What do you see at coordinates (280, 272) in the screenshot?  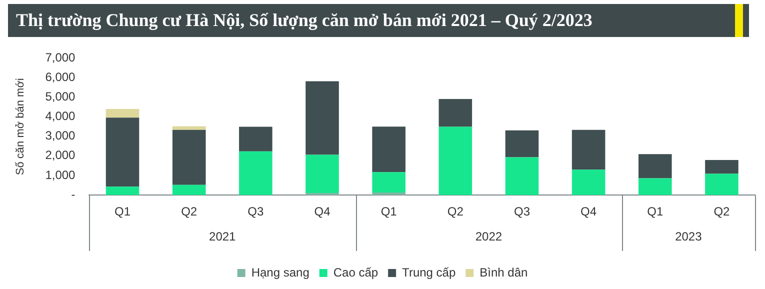 I see `legend-label: Hạng sang` at bounding box center [280, 272].